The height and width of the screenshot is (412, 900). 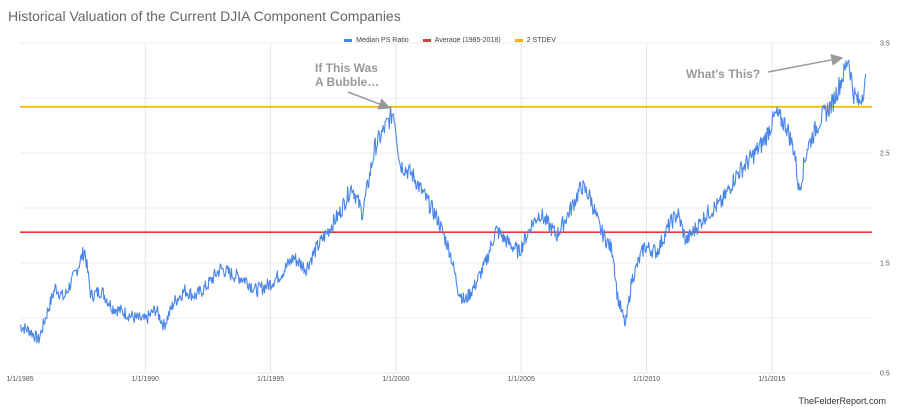 What do you see at coordinates (646, 379) in the screenshot?
I see `x-tick-label: 1/1/2010` at bounding box center [646, 379].